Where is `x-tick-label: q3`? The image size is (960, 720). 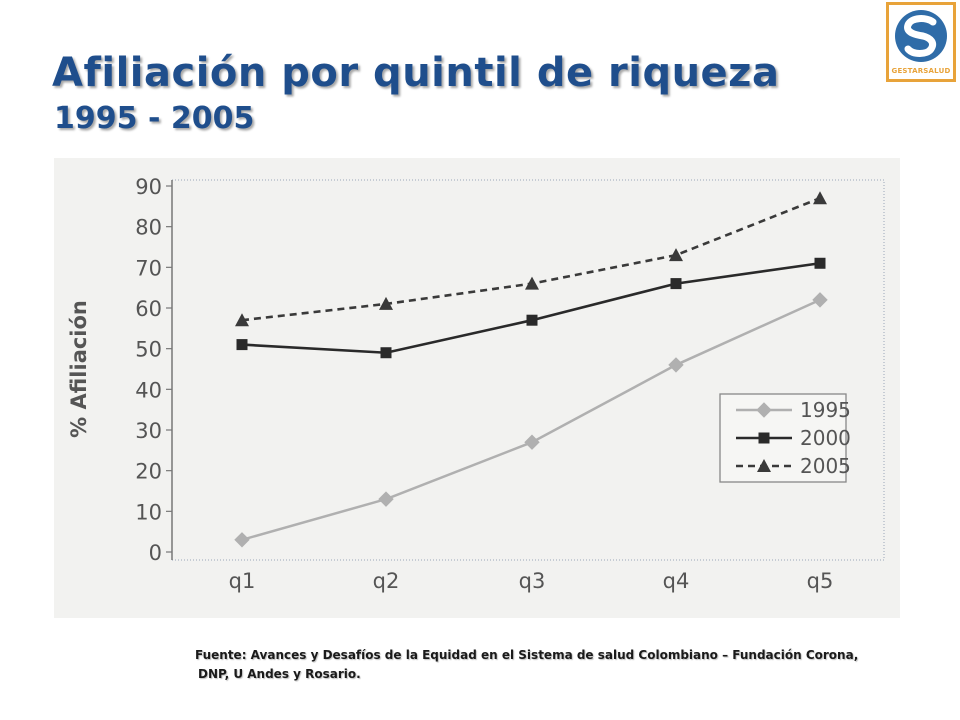 x-tick-label: q3 is located at coordinates (532, 581).